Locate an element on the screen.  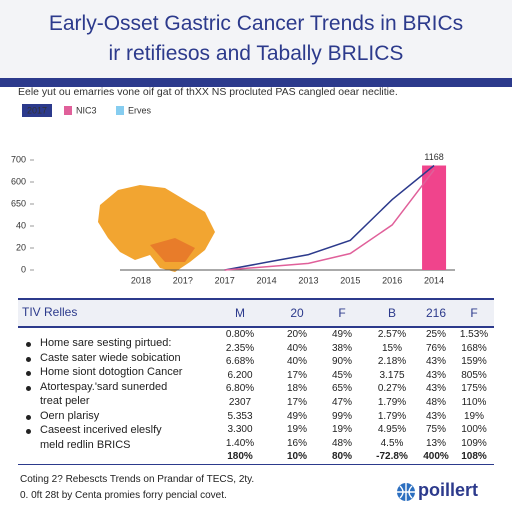
table-header-cell: TIV Relles is located at coordinates (50, 312).